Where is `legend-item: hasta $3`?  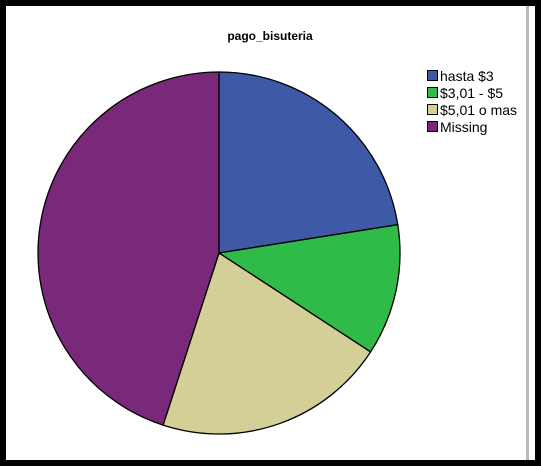 legend-item: hasta $3 is located at coordinates (472, 75).